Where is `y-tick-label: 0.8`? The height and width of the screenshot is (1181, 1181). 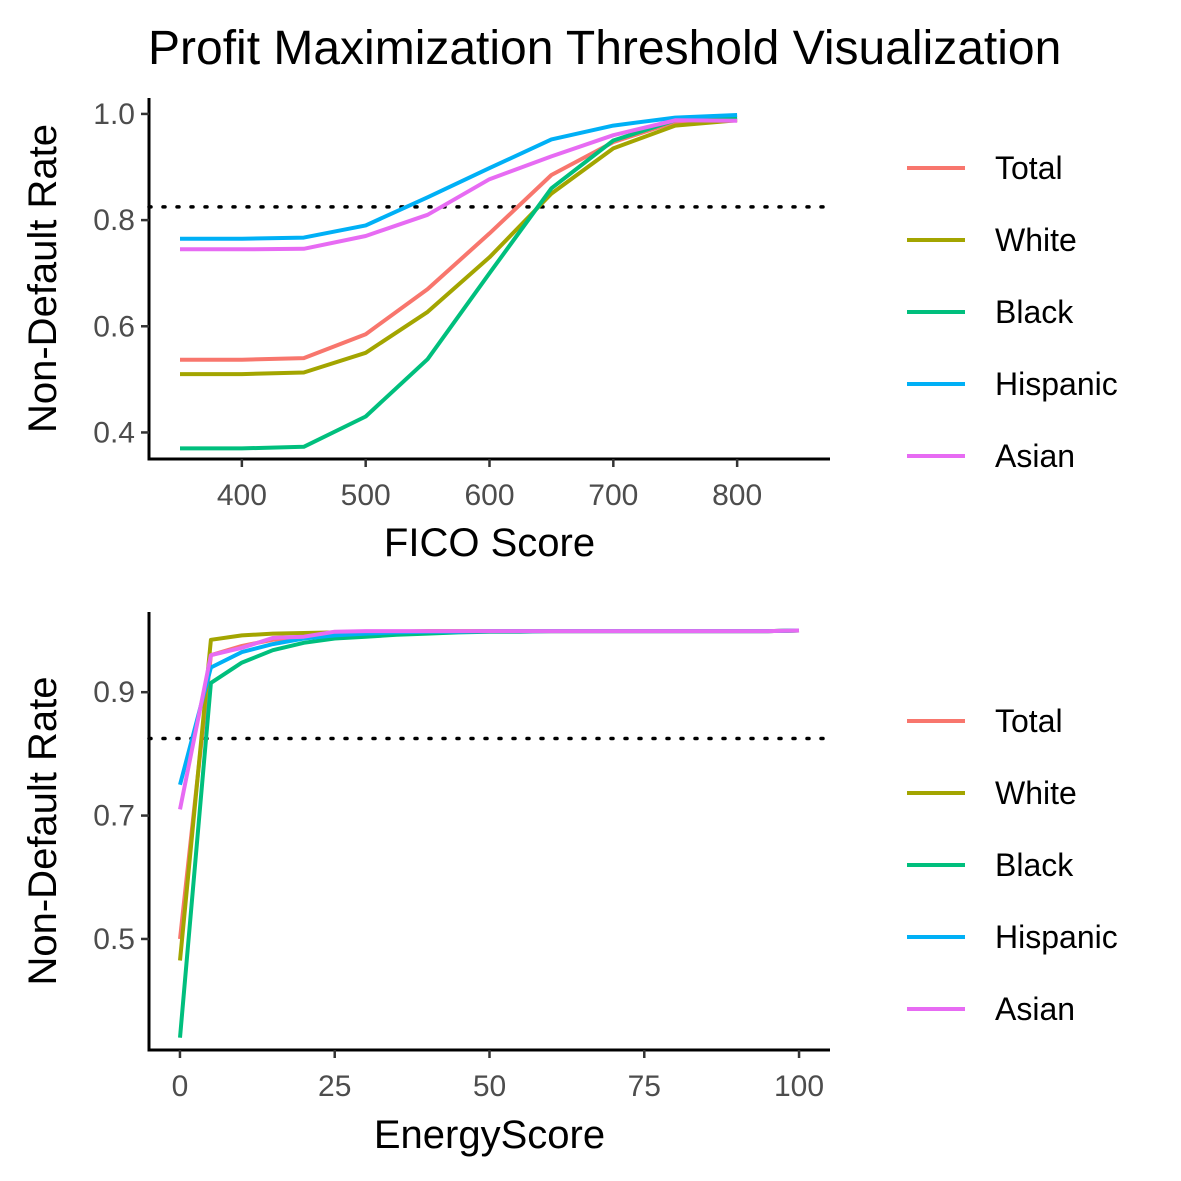 y-tick-label: 0.8 is located at coordinates (114, 220).